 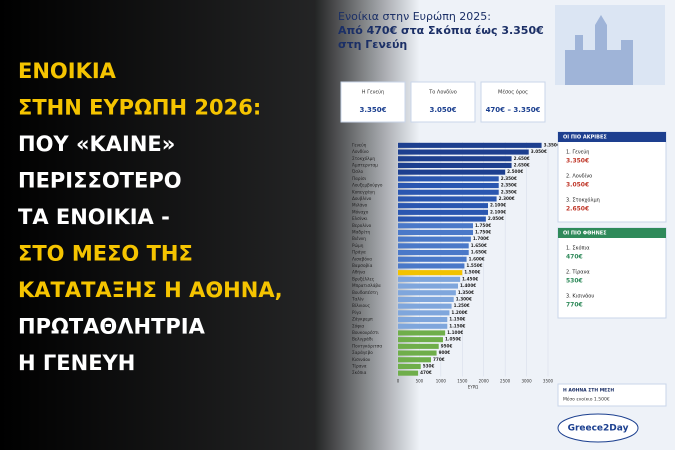 I want to click on value-label: 1.450€, so click(x=470, y=278).